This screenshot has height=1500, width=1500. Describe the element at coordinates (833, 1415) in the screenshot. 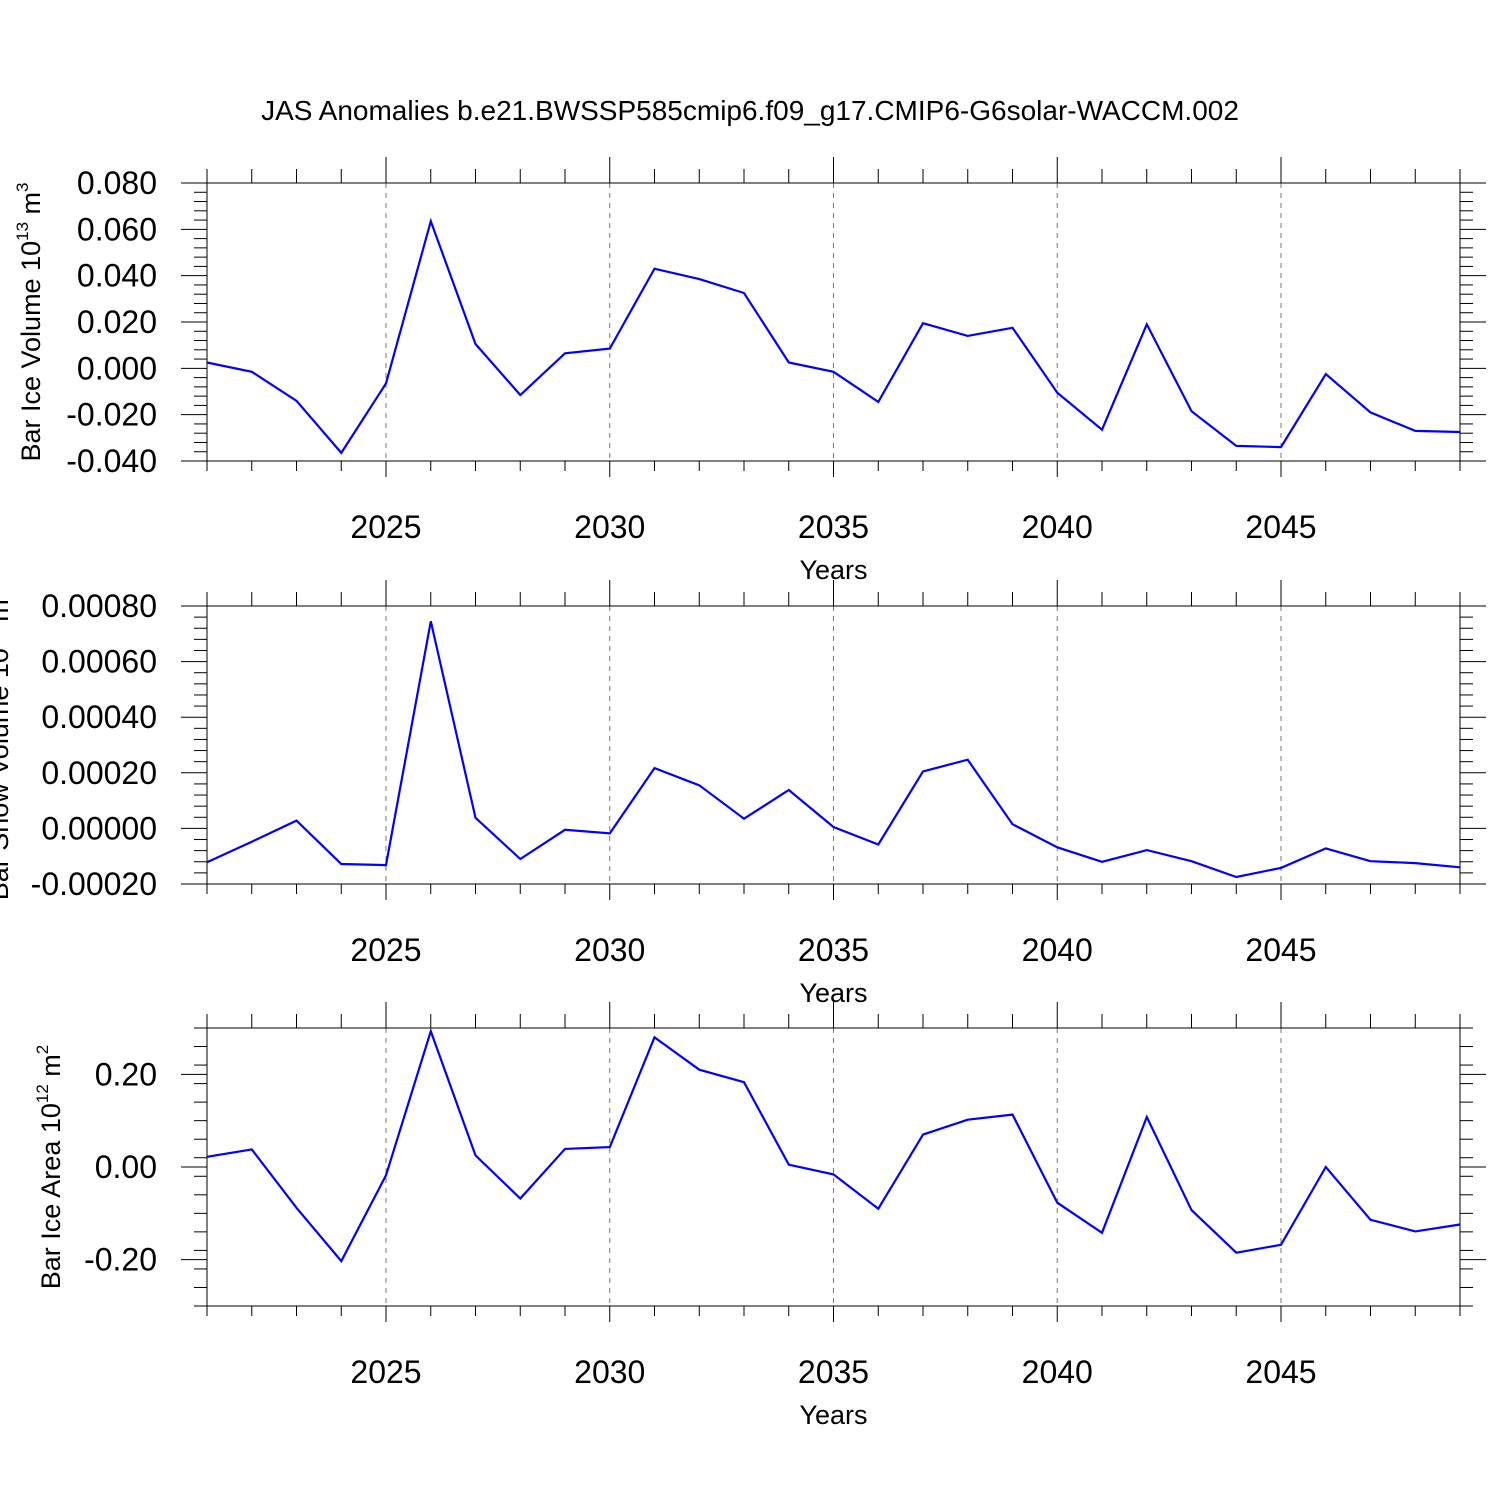

I see `x-axis-label: Years` at that location.